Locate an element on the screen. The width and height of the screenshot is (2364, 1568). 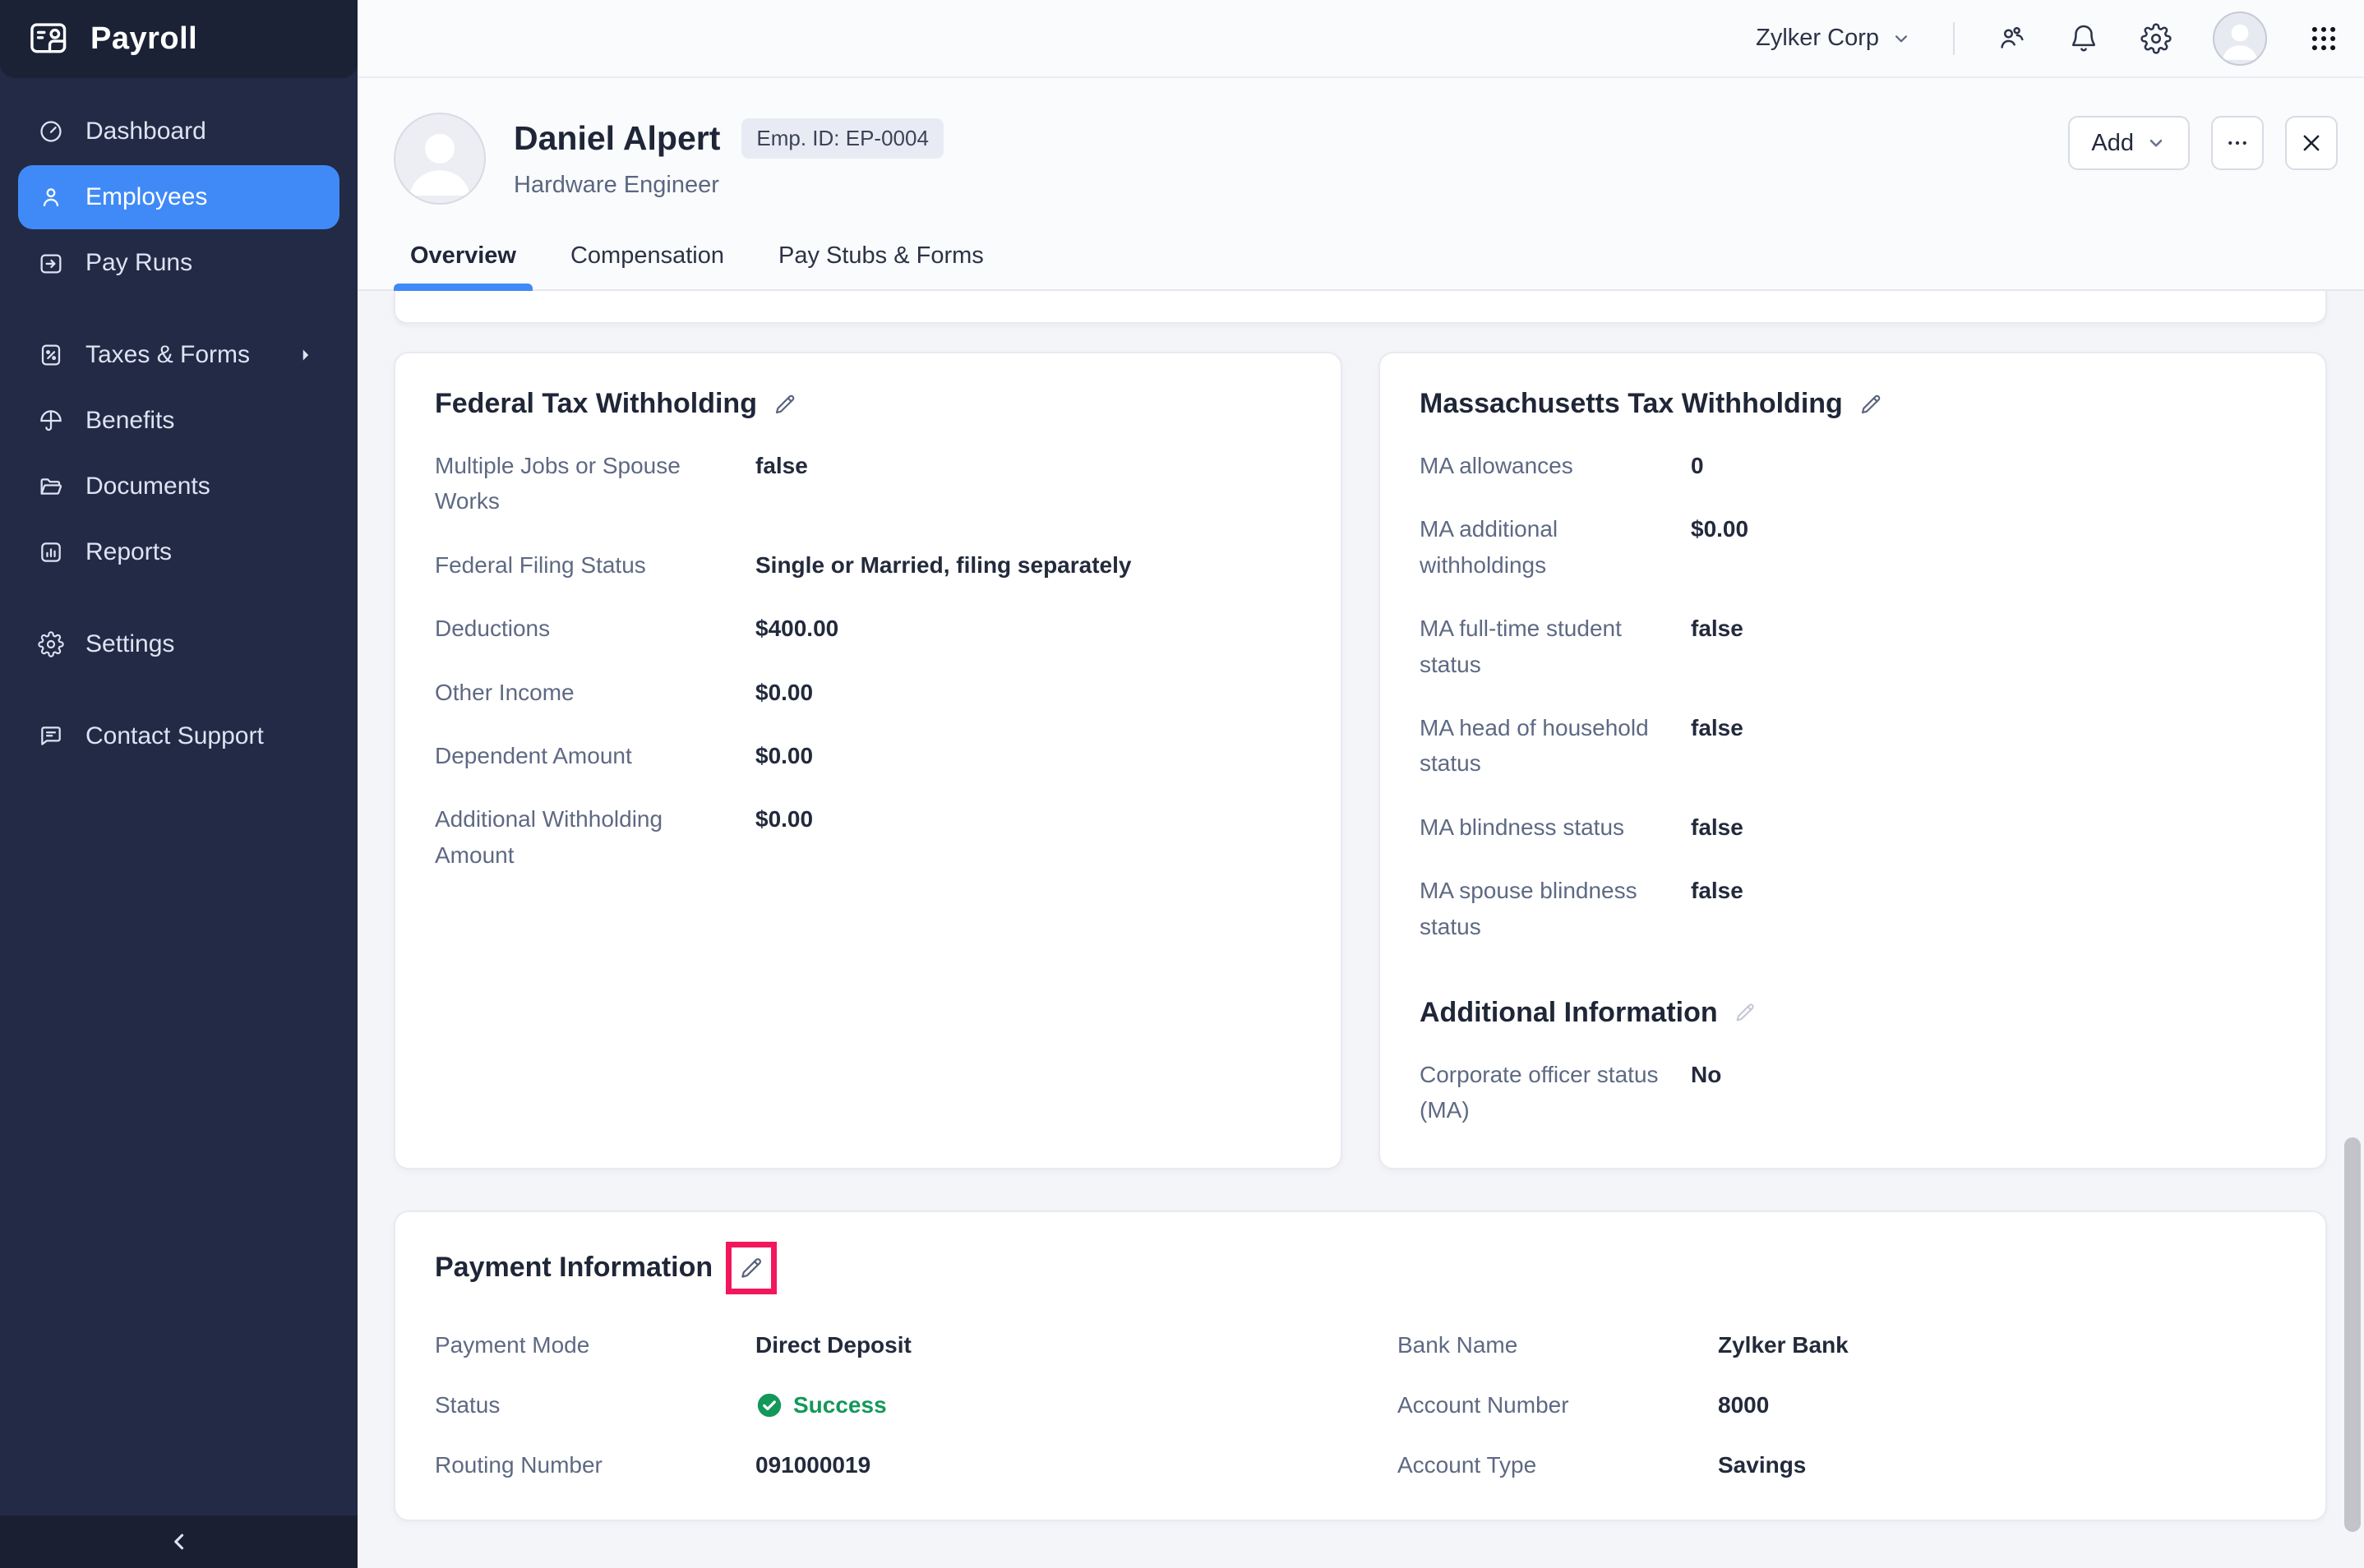
add-button: Add is located at coordinates (2129, 143).